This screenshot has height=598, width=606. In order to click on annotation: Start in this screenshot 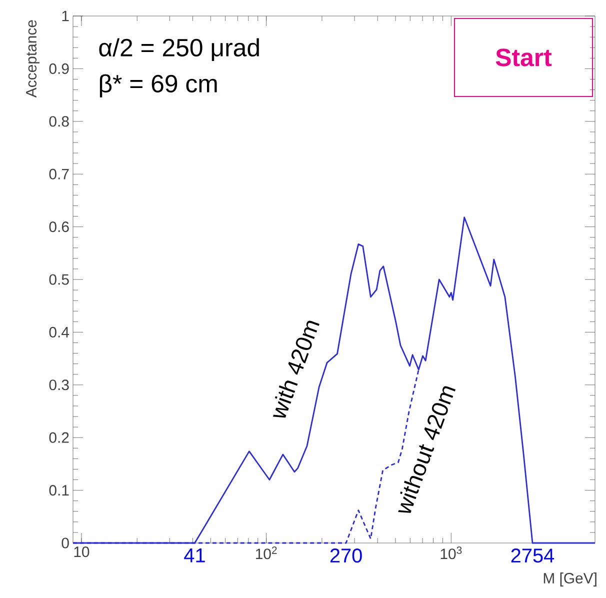, I will do `click(524, 57)`.